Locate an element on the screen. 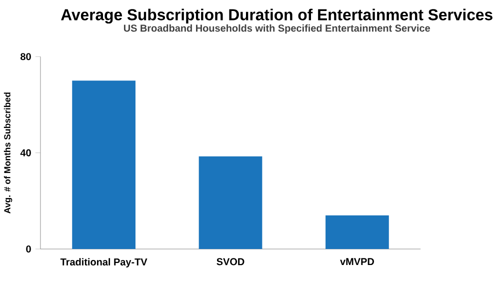 The image size is (498, 293). chart-subtitle: US Broadband Households with Specified Entertainment Service is located at coordinates (277, 29).